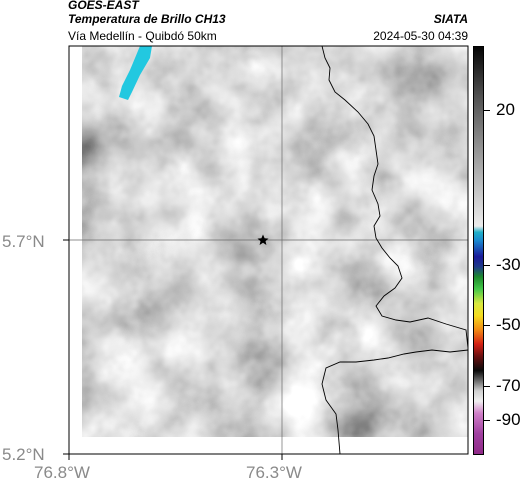 The width and height of the screenshot is (526, 491). What do you see at coordinates (274, 472) in the screenshot?
I see `lon-tick-label: 76.3°W` at bounding box center [274, 472].